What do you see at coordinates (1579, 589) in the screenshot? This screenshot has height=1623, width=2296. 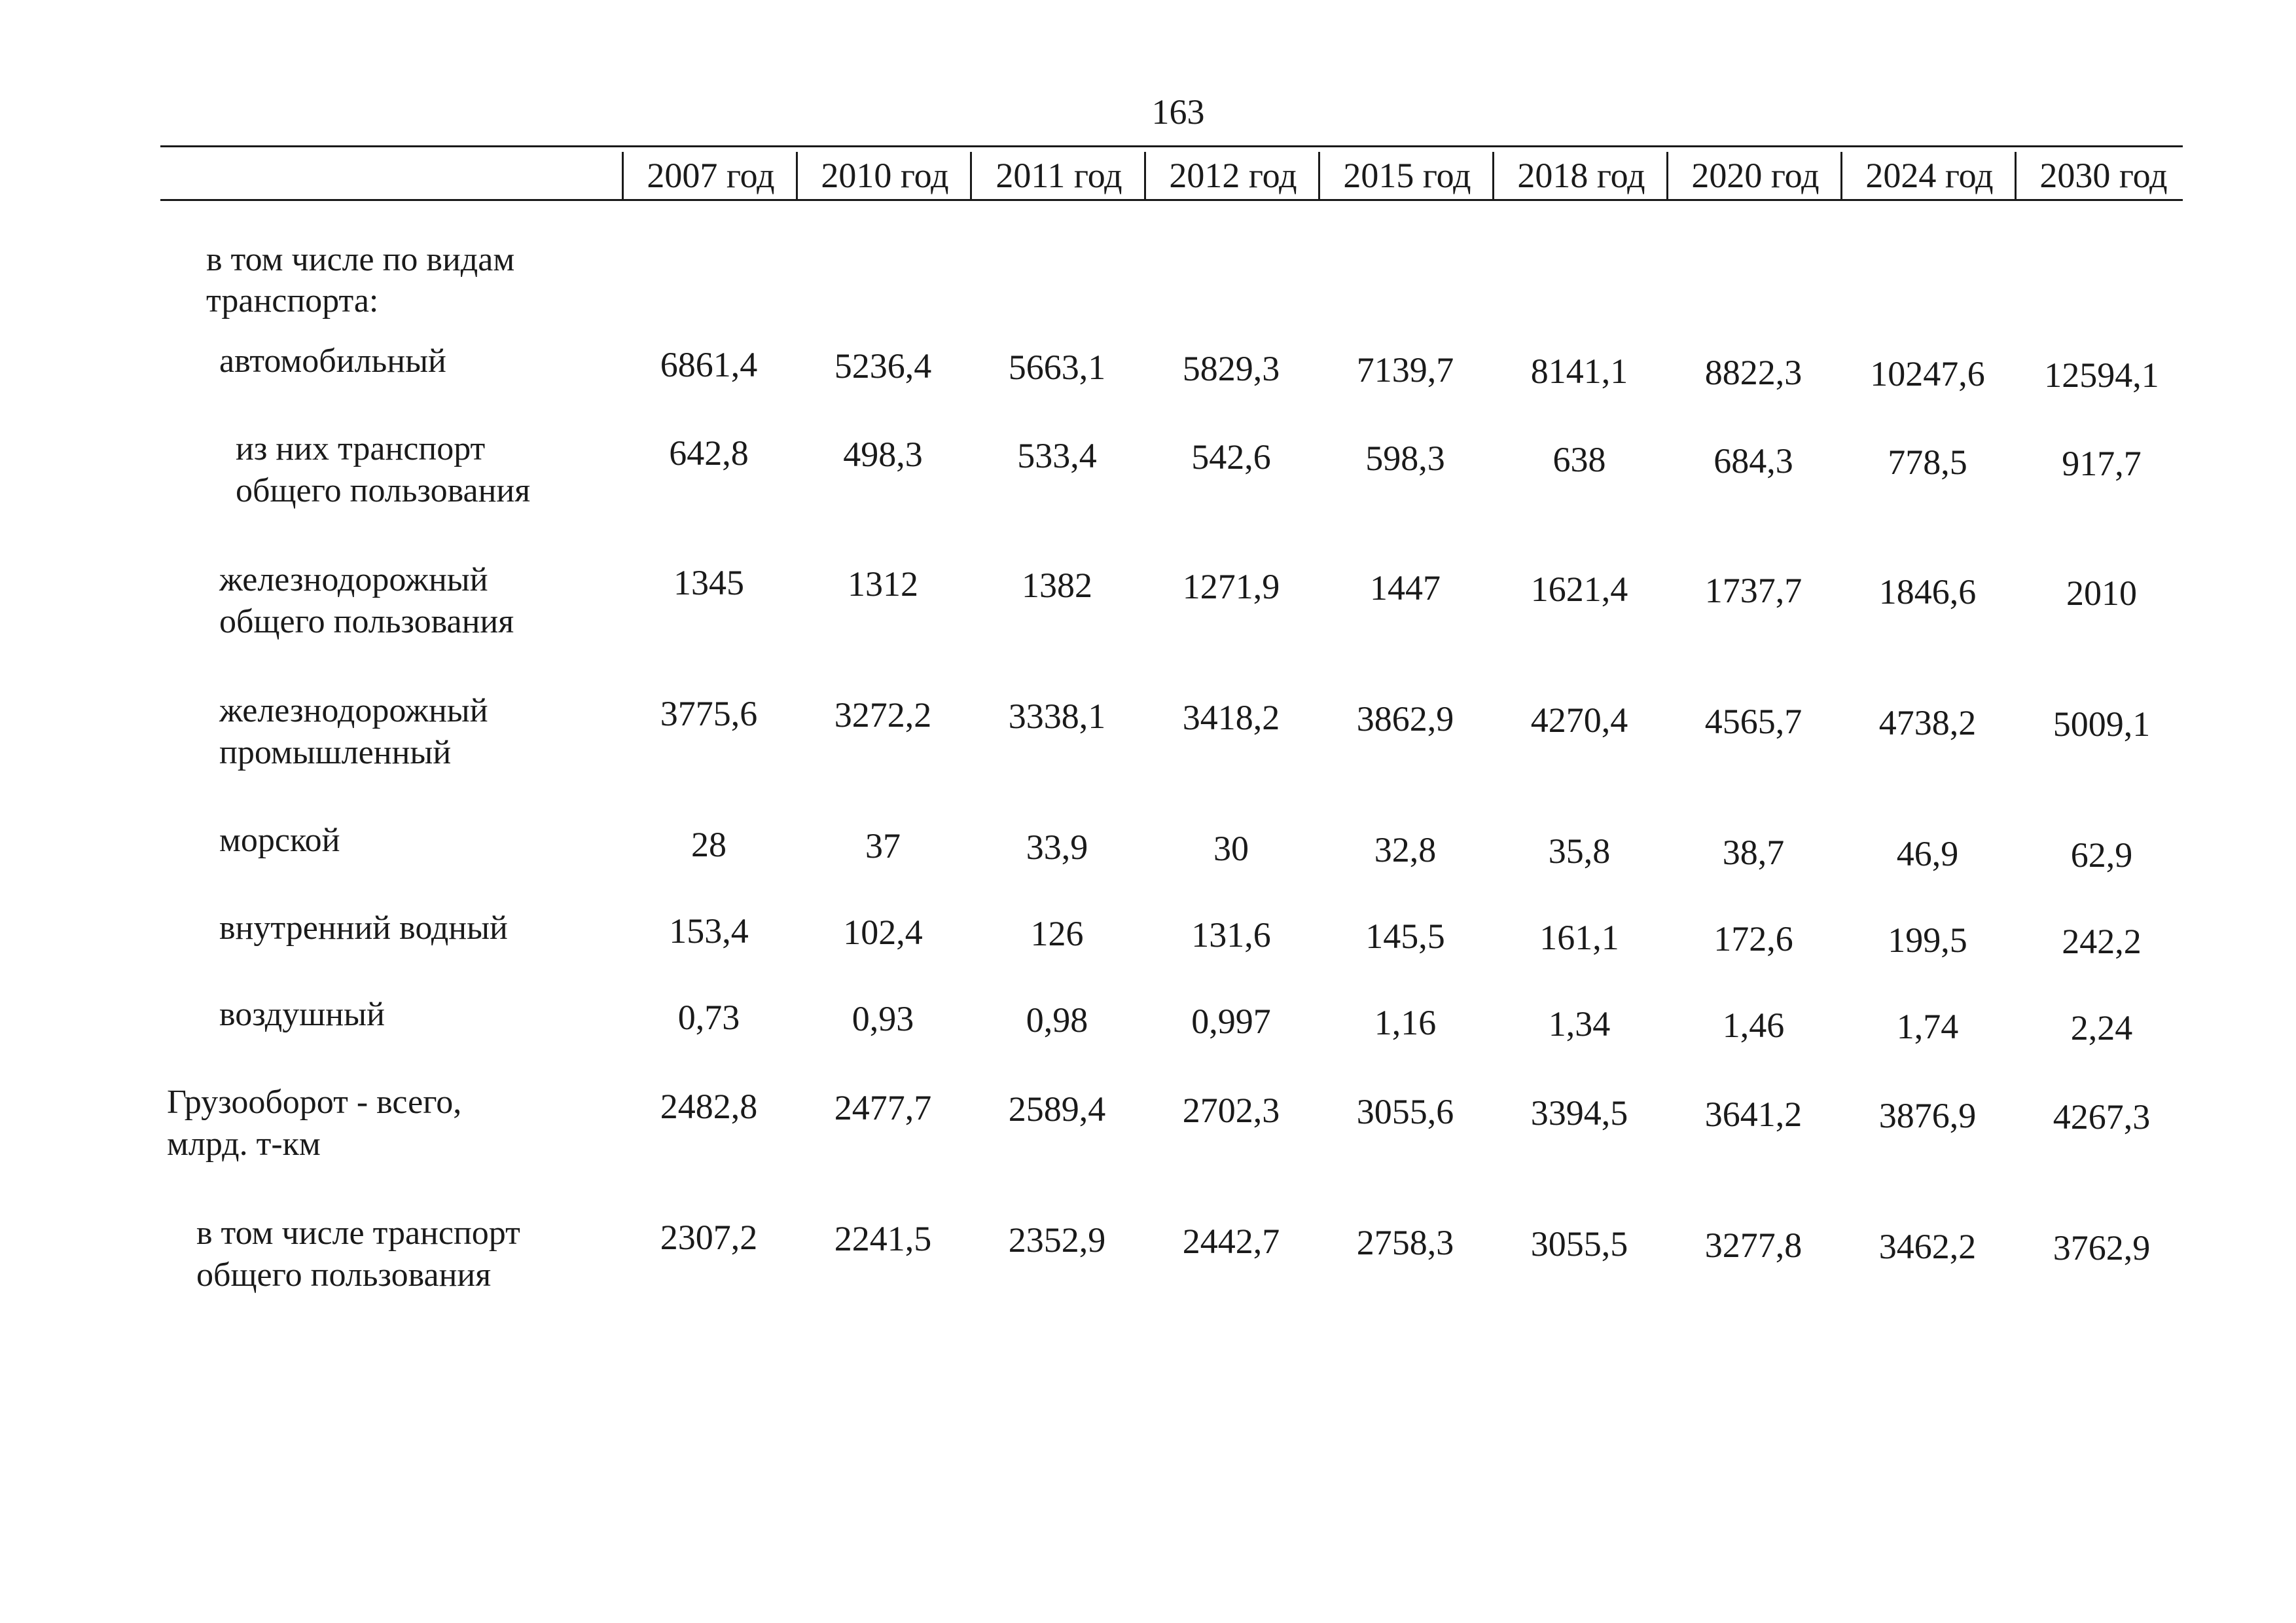 I see `table-cell: 1621,4` at bounding box center [1579, 589].